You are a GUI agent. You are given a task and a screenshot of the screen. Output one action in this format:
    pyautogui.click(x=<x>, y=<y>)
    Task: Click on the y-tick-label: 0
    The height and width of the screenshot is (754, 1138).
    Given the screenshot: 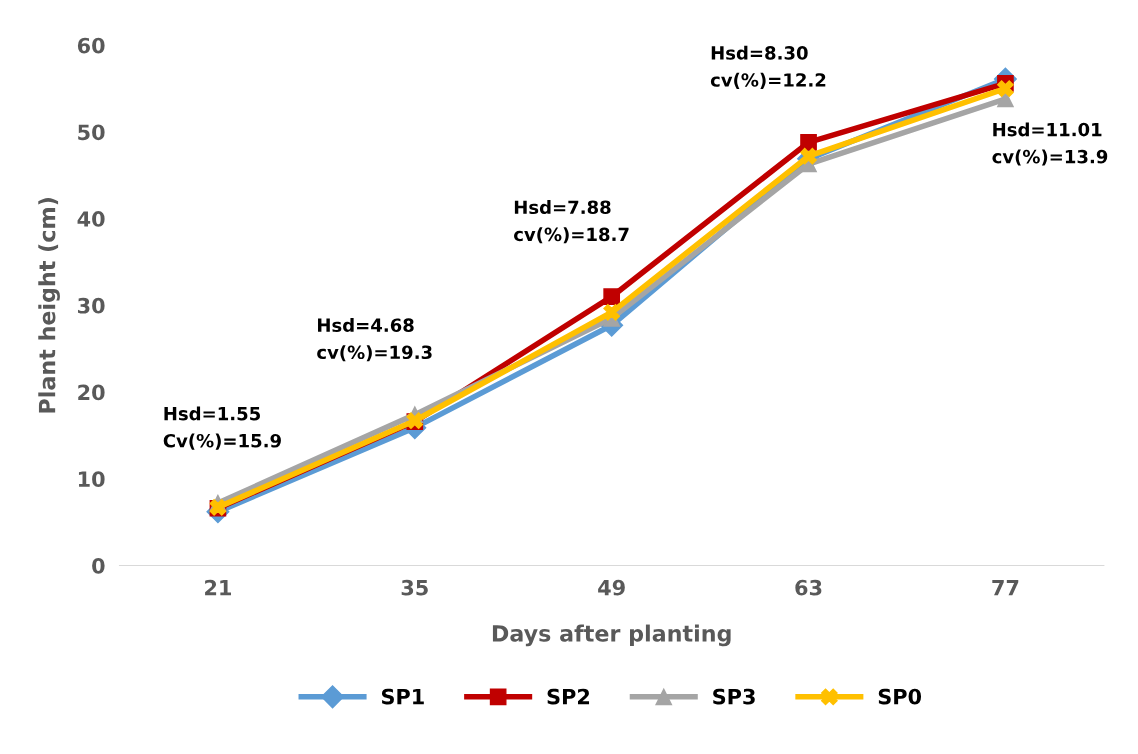 What is the action you would take?
    pyautogui.click(x=98, y=565)
    